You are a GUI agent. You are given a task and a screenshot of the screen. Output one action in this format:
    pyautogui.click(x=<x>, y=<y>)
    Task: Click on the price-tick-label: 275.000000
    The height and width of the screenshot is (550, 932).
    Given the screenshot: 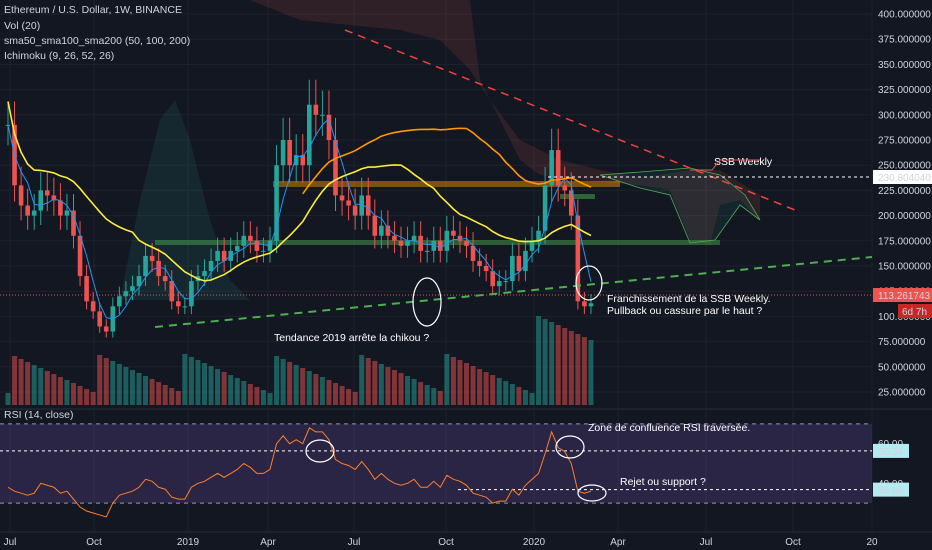 What is the action you would take?
    pyautogui.click(x=904, y=141)
    